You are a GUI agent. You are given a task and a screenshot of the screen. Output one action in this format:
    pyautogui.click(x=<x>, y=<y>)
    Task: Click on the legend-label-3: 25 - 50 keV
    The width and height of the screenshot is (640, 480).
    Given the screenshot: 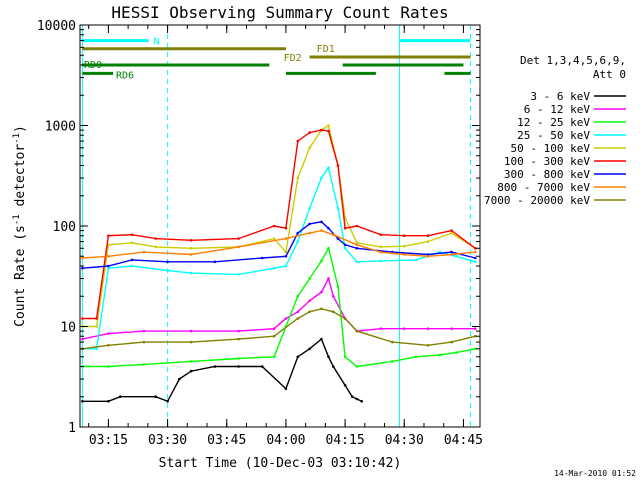 What is the action you would take?
    pyautogui.click(x=553, y=135)
    